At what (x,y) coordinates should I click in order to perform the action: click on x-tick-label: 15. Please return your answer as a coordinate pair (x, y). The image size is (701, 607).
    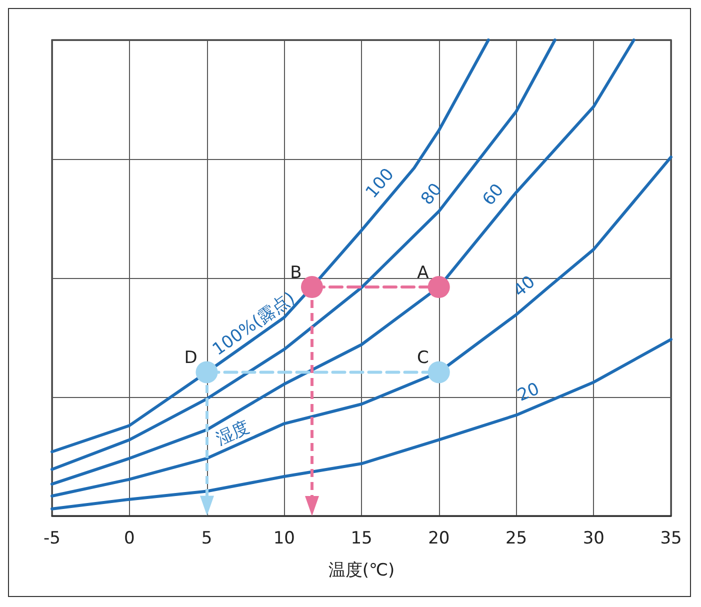
    Looking at the image, I should click on (361, 538).